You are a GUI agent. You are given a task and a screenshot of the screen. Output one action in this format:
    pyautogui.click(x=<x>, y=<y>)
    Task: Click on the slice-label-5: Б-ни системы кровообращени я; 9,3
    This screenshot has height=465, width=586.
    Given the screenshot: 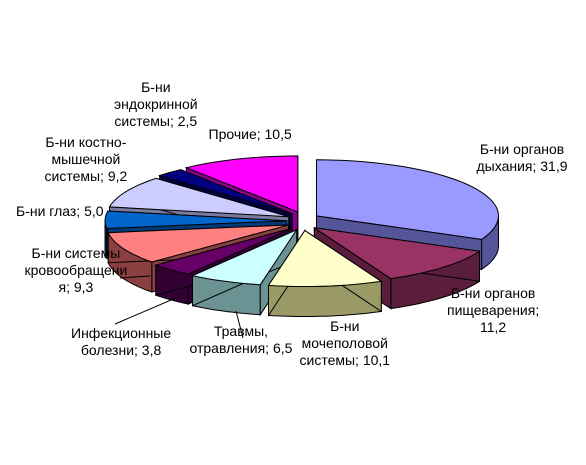 What is the action you would take?
    pyautogui.click(x=76, y=270)
    